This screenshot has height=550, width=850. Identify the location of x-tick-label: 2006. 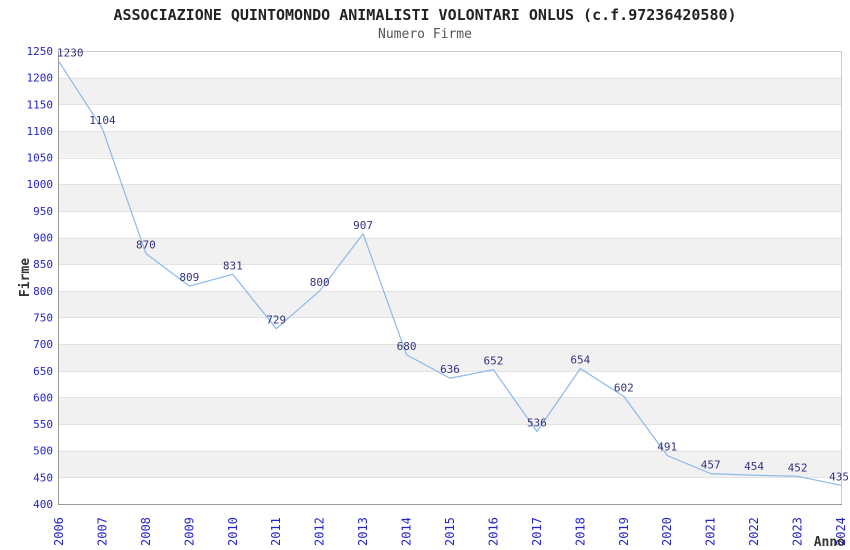
(59, 531).